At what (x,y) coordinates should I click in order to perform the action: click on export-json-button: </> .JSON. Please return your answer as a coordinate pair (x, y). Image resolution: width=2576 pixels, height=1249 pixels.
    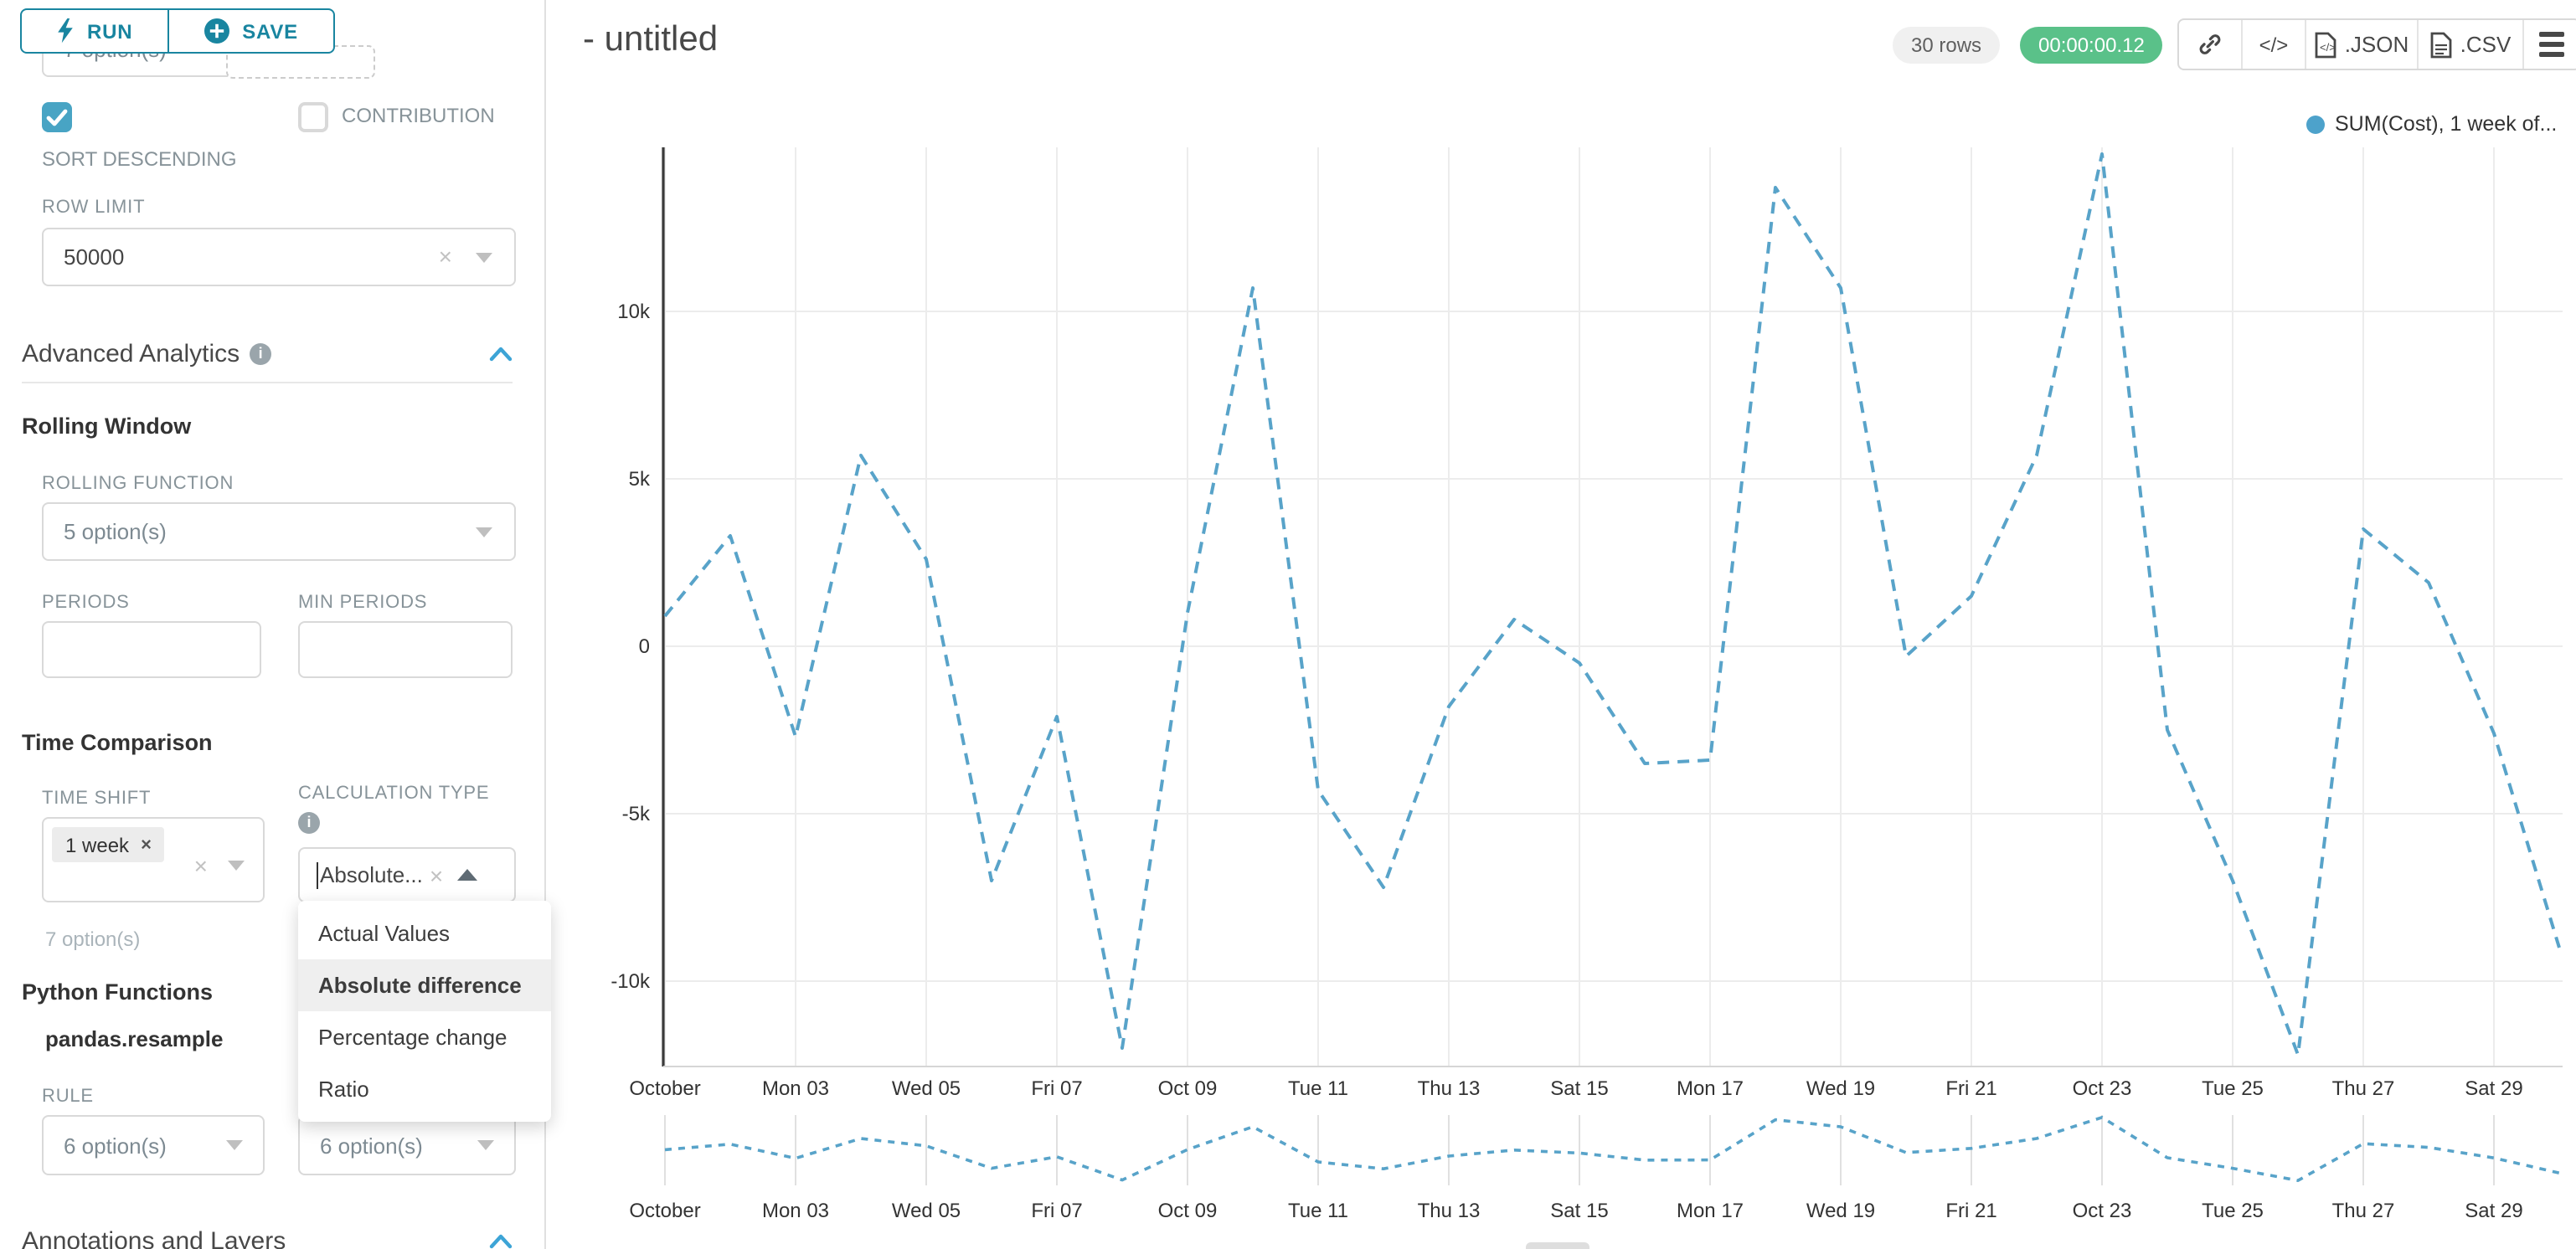
    Looking at the image, I should click on (2361, 44).